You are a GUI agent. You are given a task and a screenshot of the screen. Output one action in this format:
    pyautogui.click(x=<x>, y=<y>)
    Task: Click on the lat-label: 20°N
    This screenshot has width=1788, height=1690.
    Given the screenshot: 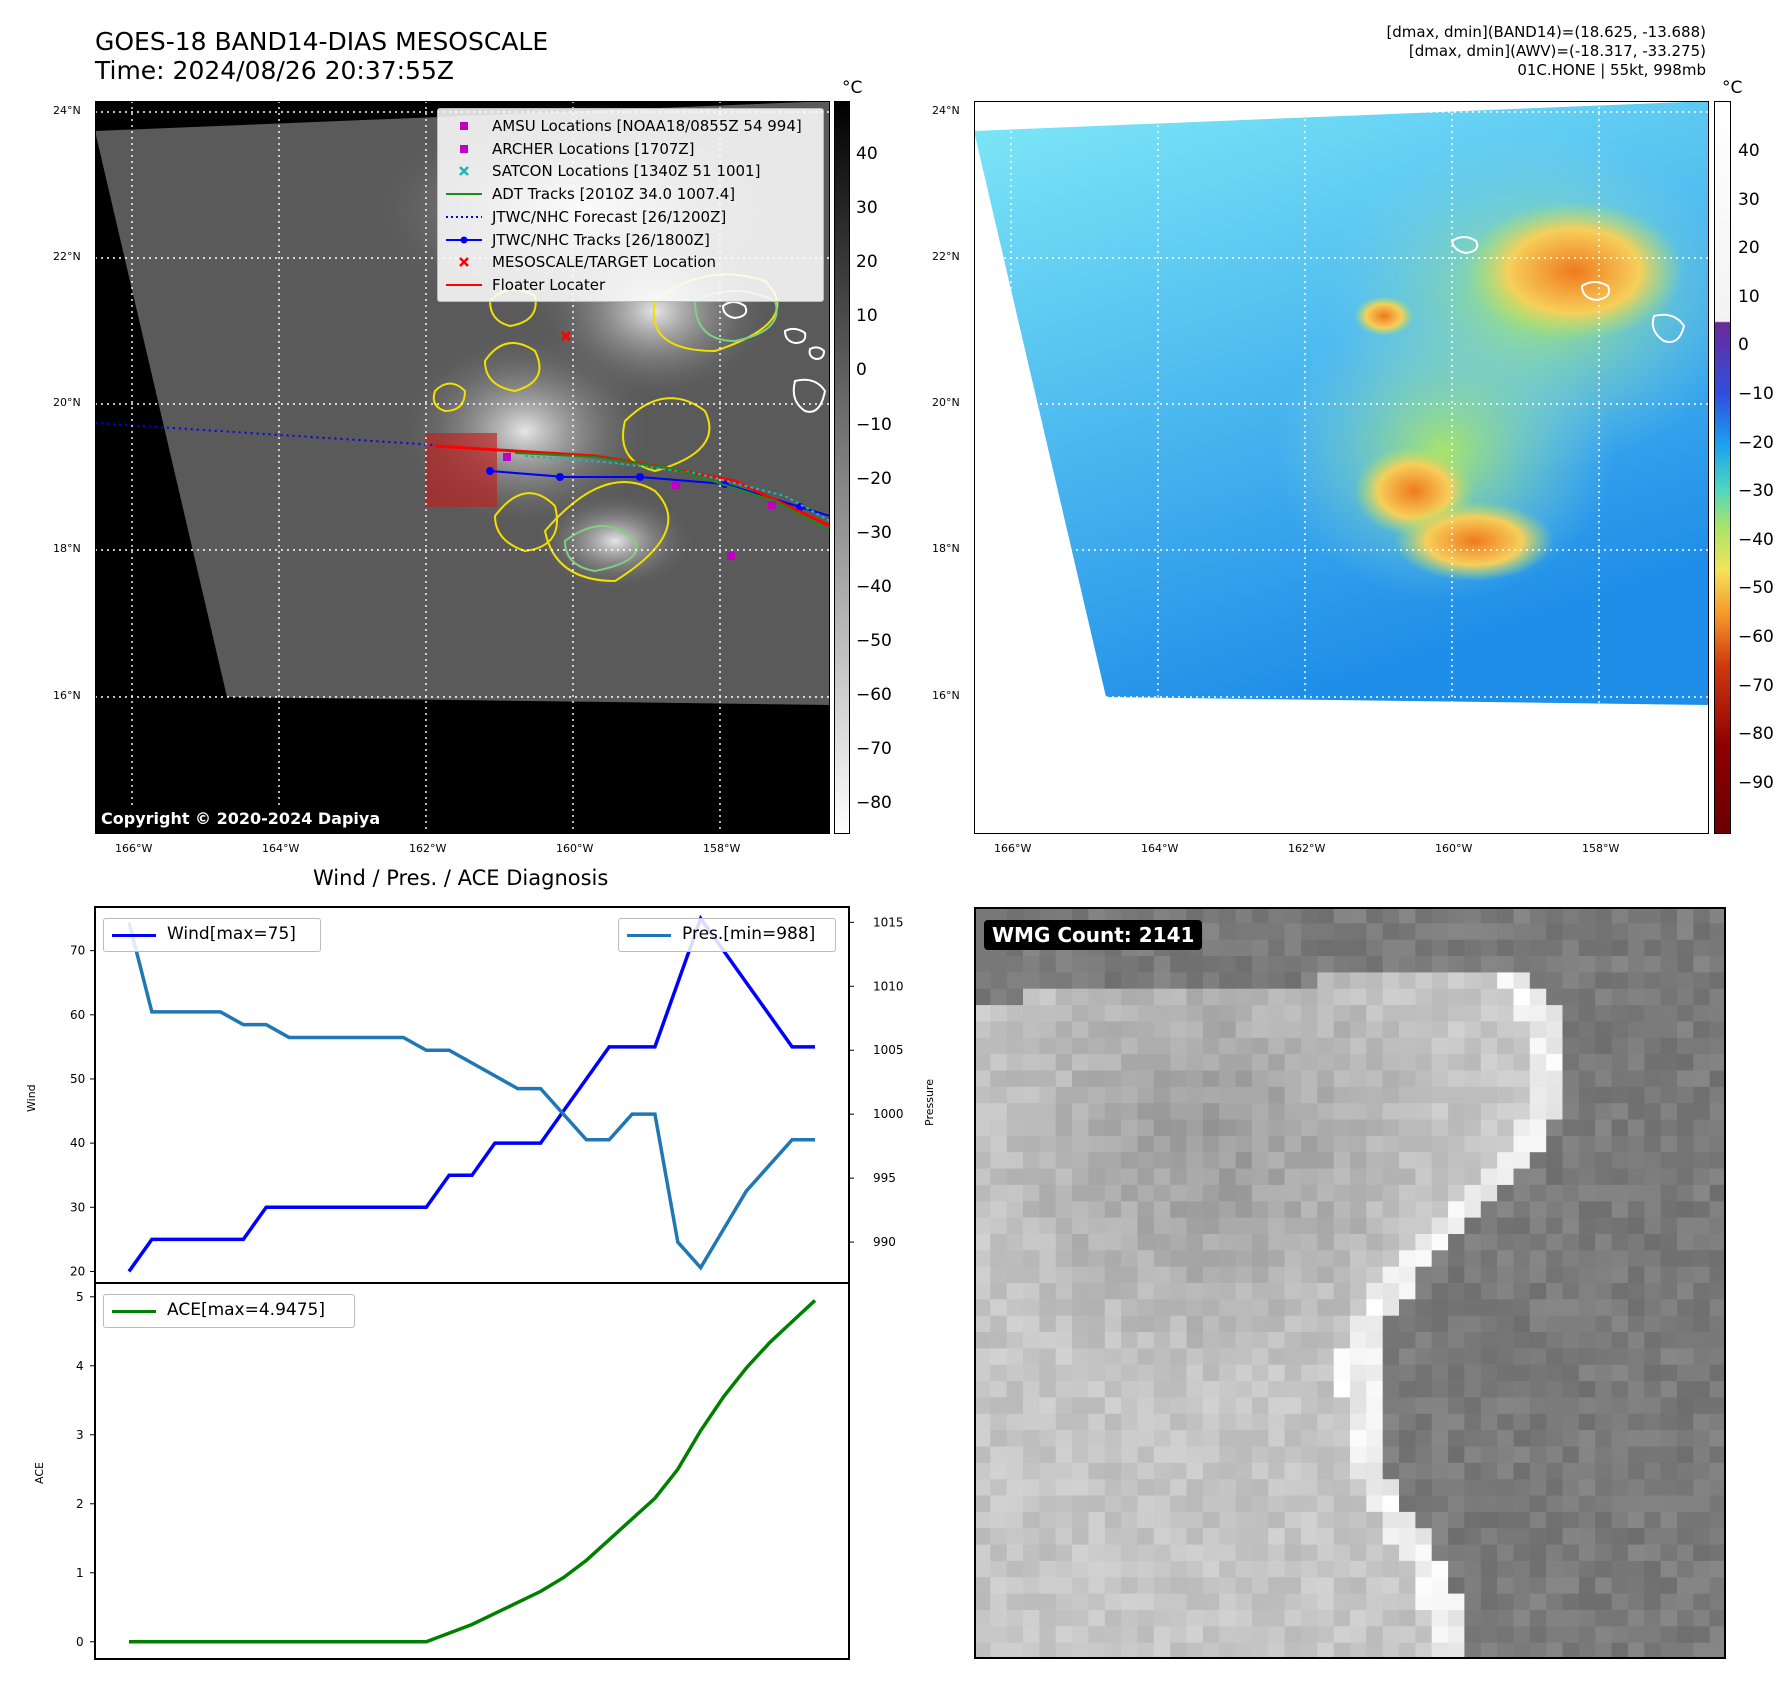 What is the action you would take?
    pyautogui.click(x=67, y=402)
    